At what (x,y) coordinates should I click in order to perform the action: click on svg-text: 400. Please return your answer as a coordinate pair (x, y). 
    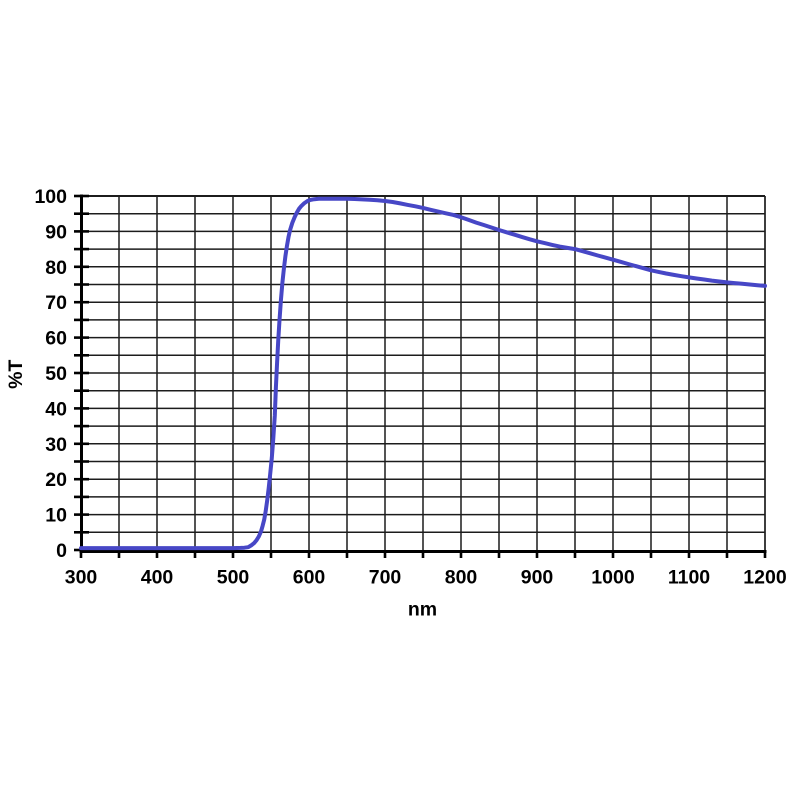
    Looking at the image, I should click on (157, 578).